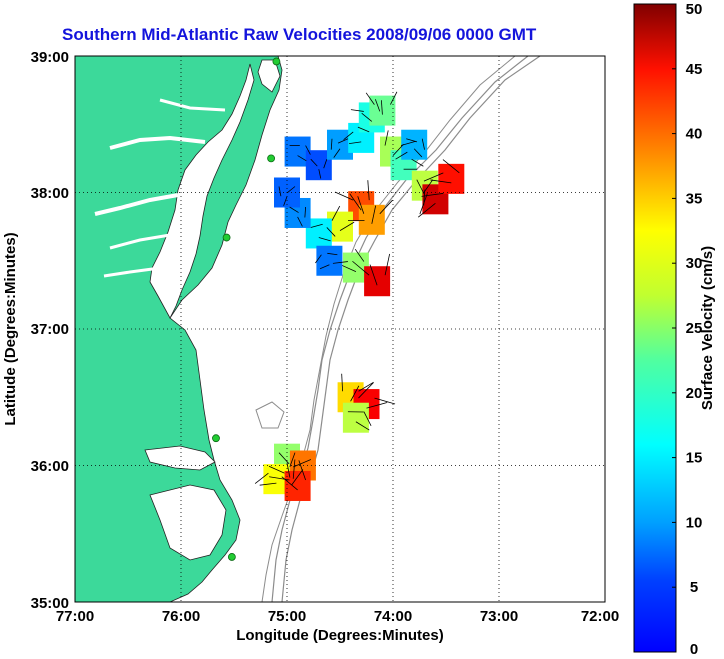 Image resolution: width=724 pixels, height=659 pixels. Describe the element at coordinates (132, 272) in the screenshot. I see `york-river` at that location.